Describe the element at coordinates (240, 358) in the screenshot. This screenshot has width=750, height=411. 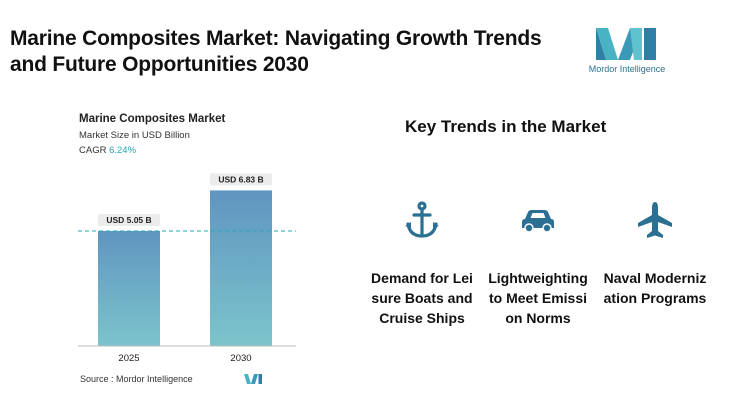
I see `x-tick-label: 2030` at that location.